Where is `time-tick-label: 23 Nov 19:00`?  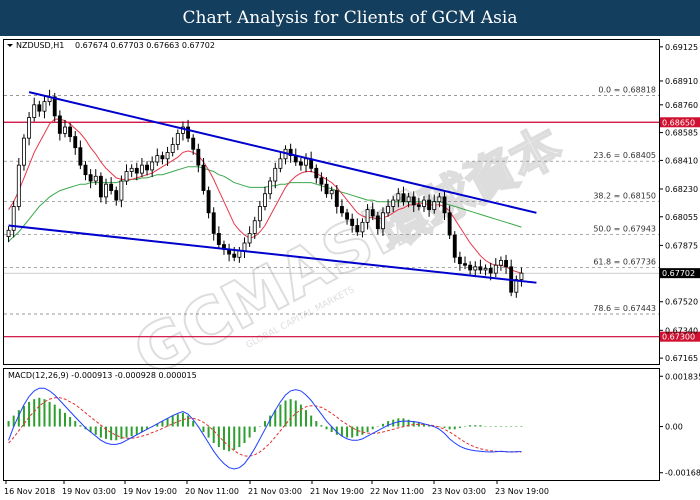 time-tick-label: 23 Nov 19:00 is located at coordinates (522, 491).